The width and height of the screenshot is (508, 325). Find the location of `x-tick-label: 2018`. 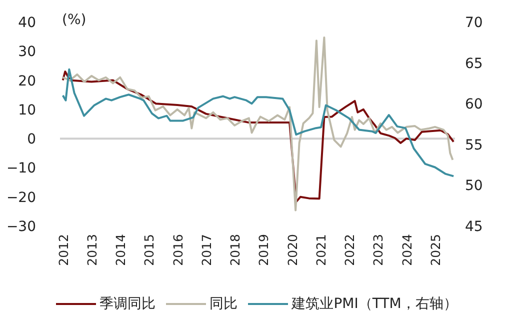

x-tick-label: 2018 is located at coordinates (235, 250).